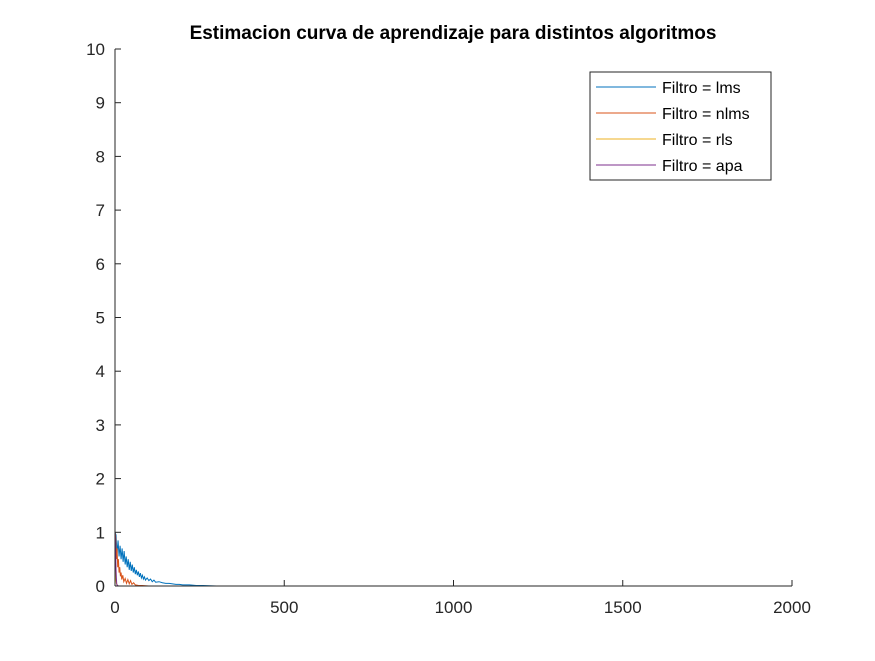 This screenshot has height=661, width=875. Describe the element at coordinates (100, 479) in the screenshot. I see `y-tick-label: 2` at that location.